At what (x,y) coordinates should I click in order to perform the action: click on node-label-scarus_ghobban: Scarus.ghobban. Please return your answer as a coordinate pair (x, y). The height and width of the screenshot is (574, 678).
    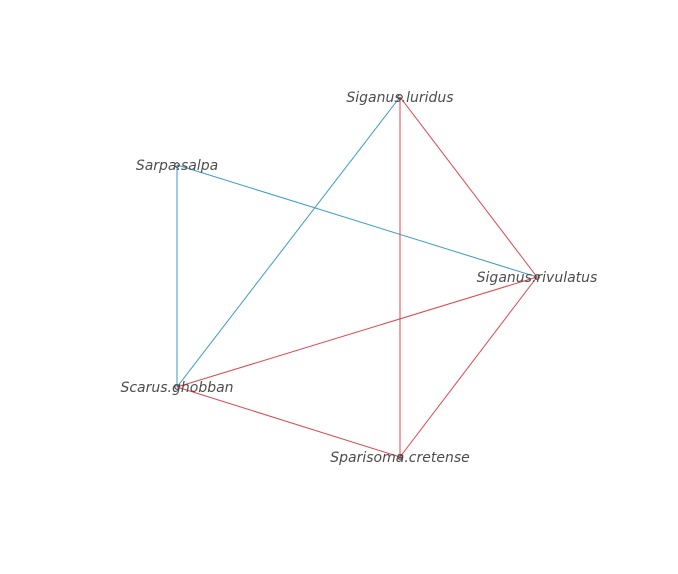
    Looking at the image, I should click on (176, 388).